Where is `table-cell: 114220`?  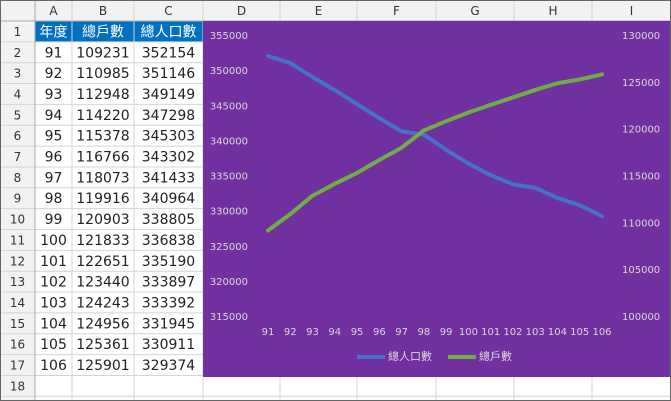 table-cell: 114220 is located at coordinates (102, 116).